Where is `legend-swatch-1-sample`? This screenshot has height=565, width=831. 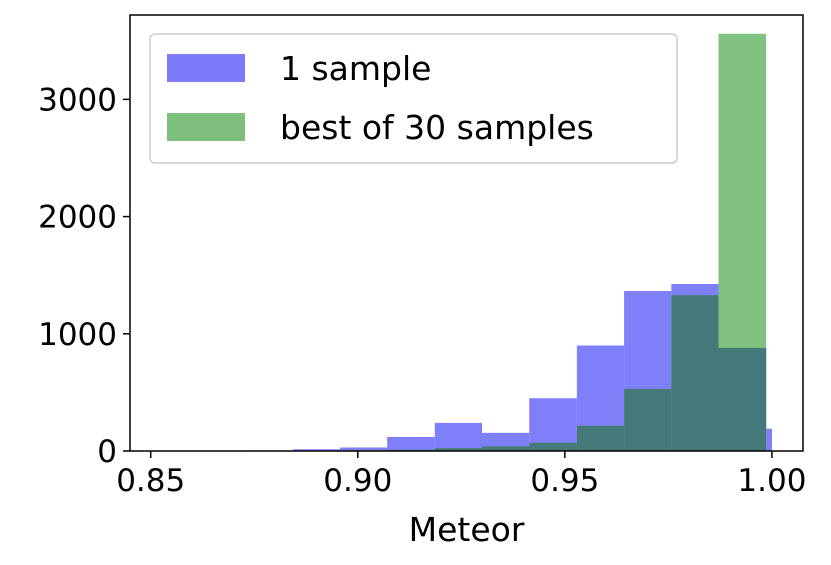 legend-swatch-1-sample is located at coordinates (206, 68).